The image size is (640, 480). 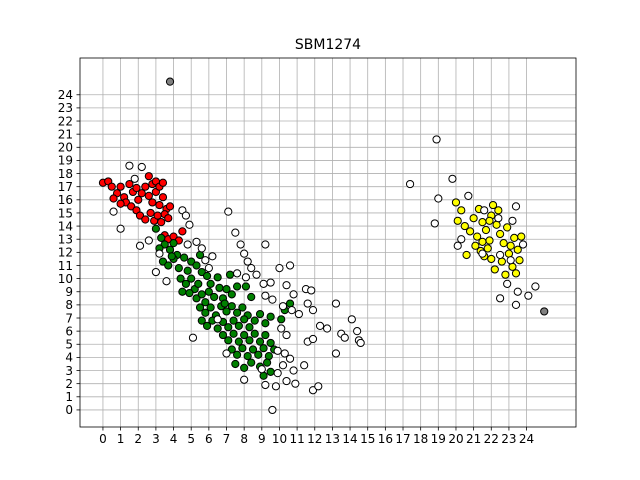 I want to click on y-tick-label: 19, so click(x=65, y=161).